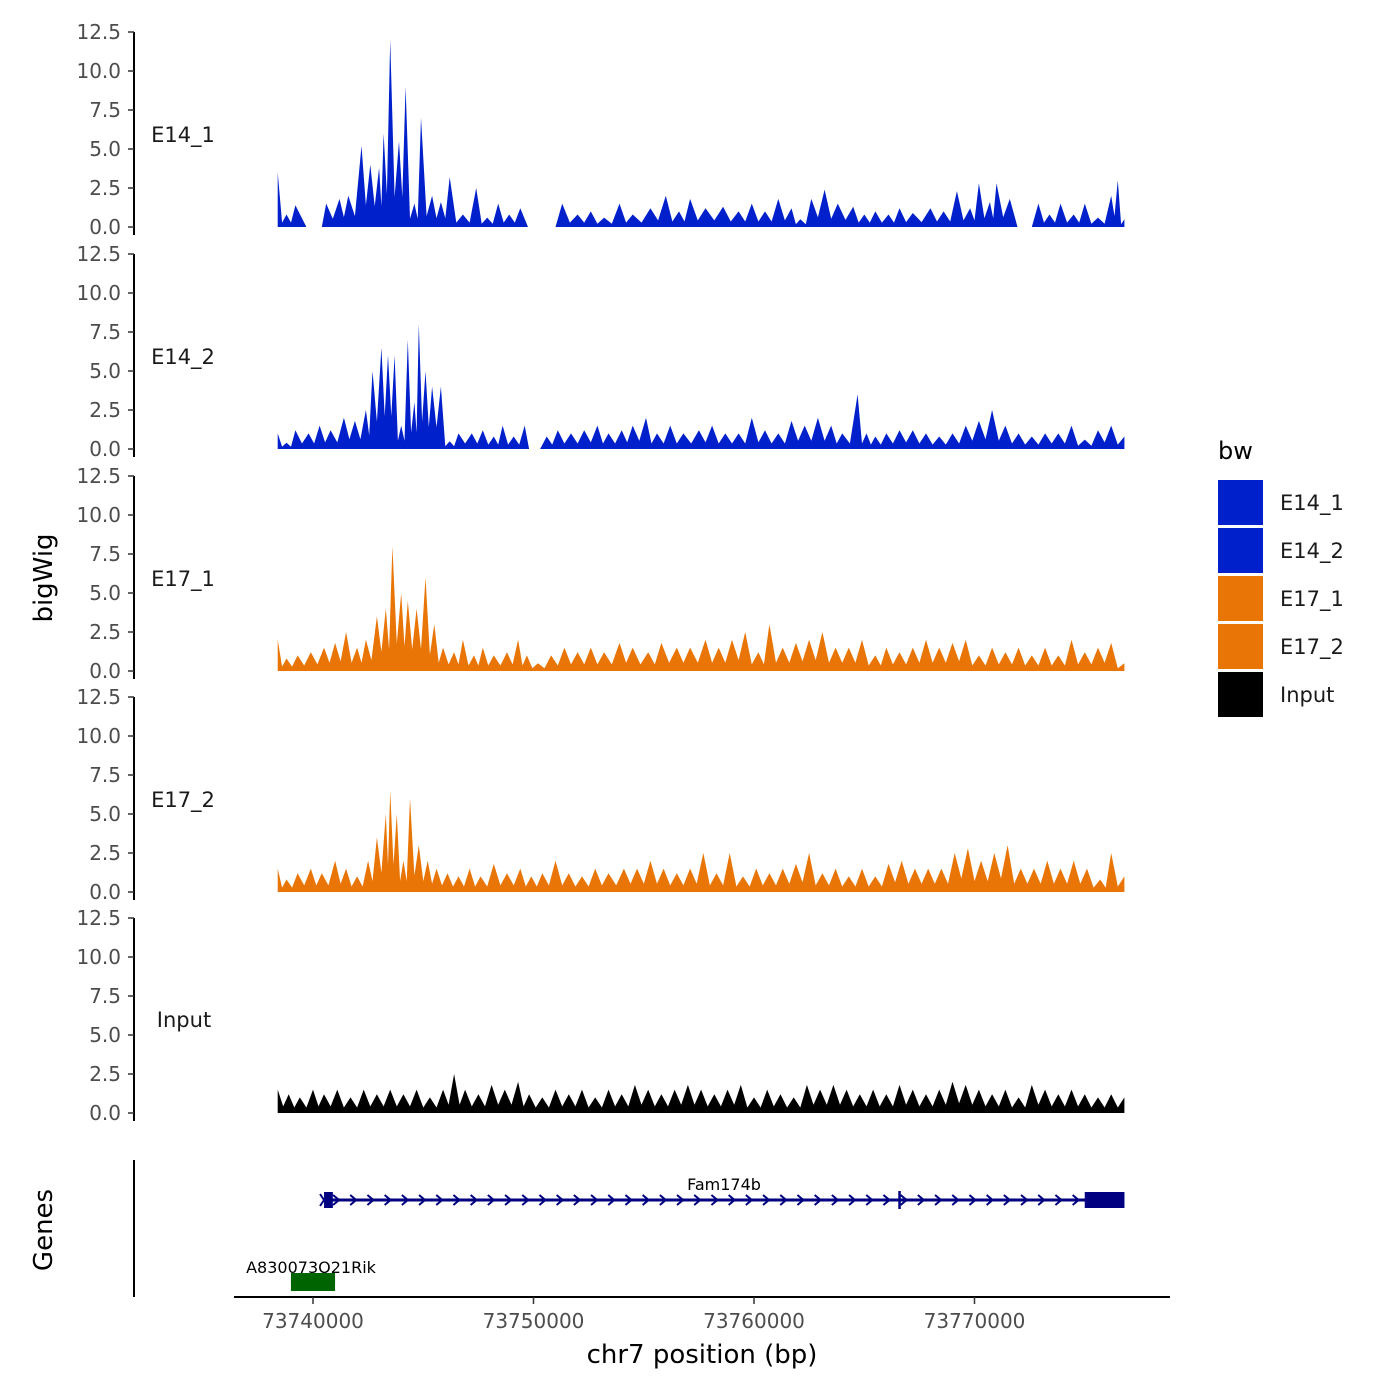  What do you see at coordinates (724, 1184) in the screenshot?
I see `gene-label: Fam174b` at bounding box center [724, 1184].